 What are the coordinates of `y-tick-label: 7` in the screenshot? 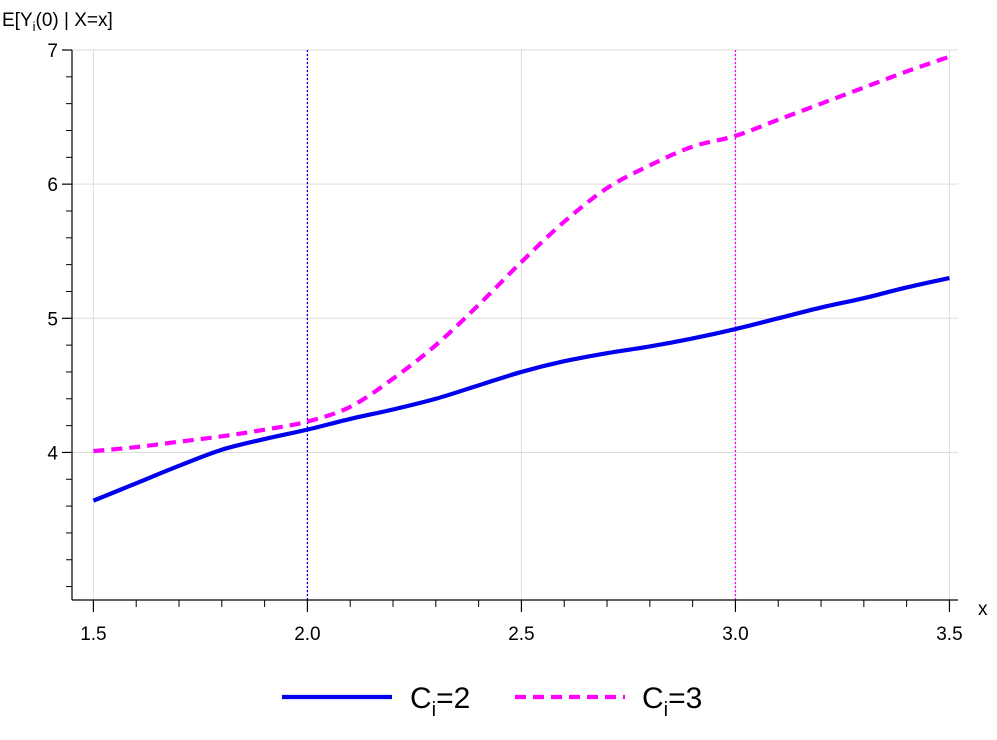 It's located at (52, 51).